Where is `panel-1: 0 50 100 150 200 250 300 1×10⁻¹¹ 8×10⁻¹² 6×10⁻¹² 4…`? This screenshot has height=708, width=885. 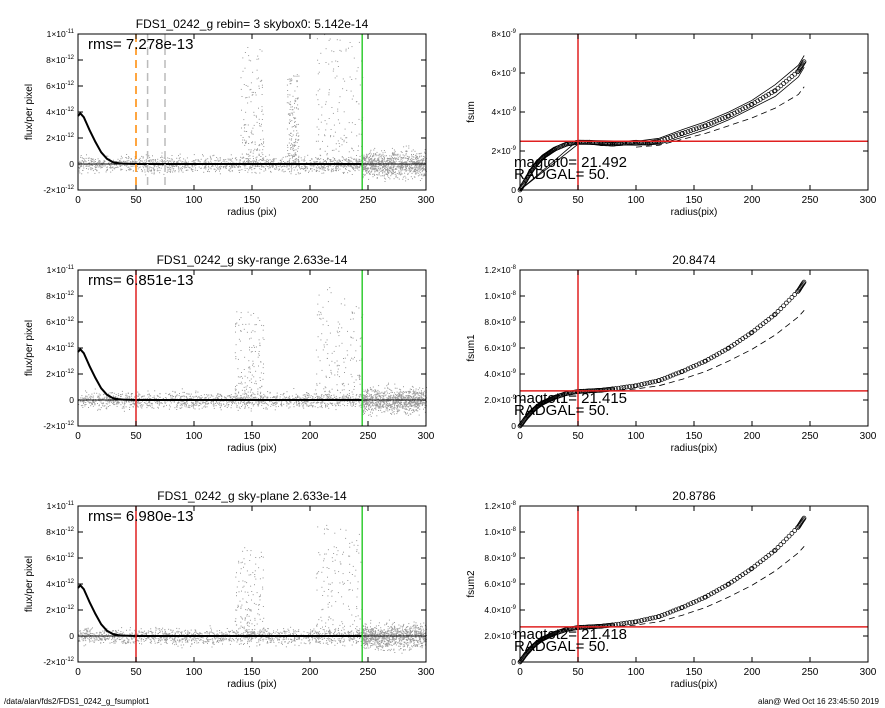 panel-1: 0 50 100 150 200 250 300 1×10⁻¹¹ 8×10⁻¹² 6×10⁻¹² 4… is located at coordinates (229, 117).